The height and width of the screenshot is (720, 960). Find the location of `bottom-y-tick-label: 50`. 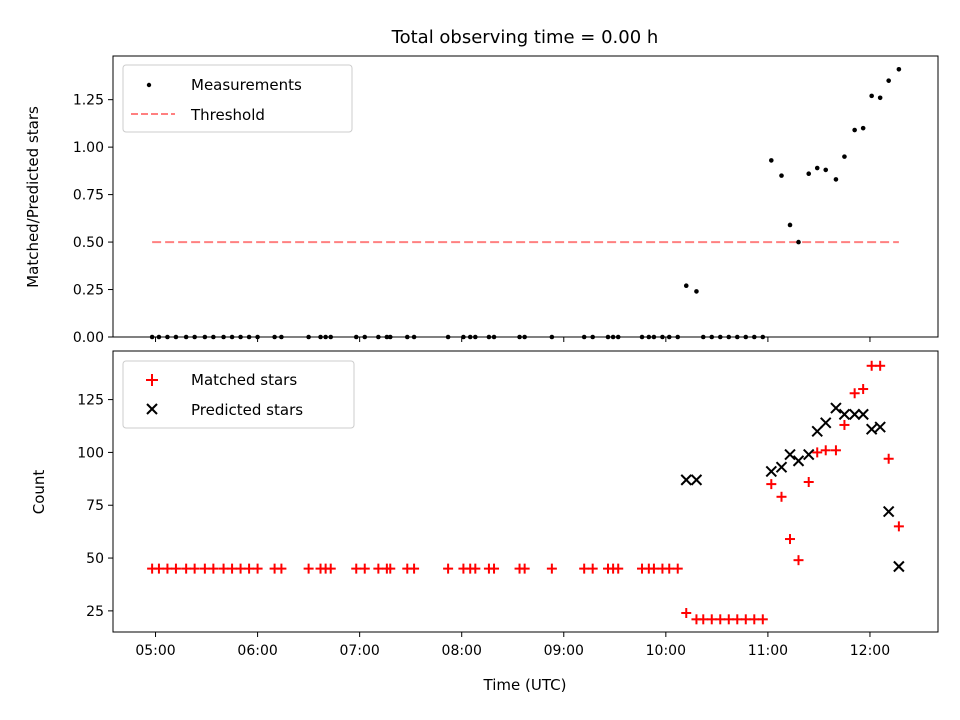

bottom-y-tick-label: 50 is located at coordinates (95, 559).